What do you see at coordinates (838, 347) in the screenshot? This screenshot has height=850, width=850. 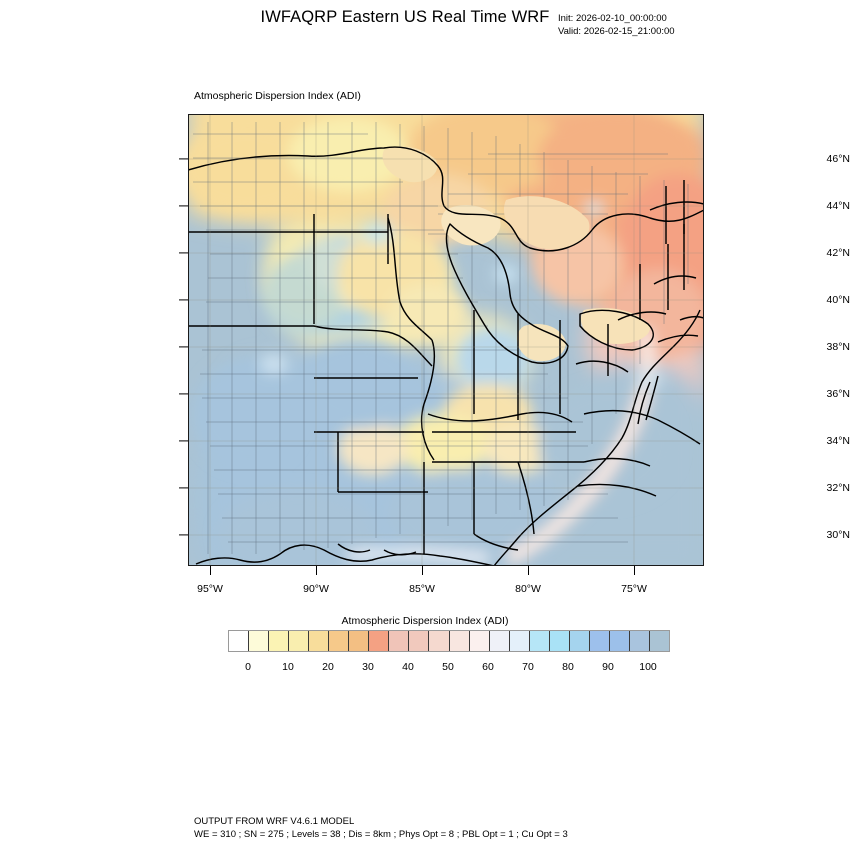 I see `ytick-label-38n: 38°N` at bounding box center [838, 347].